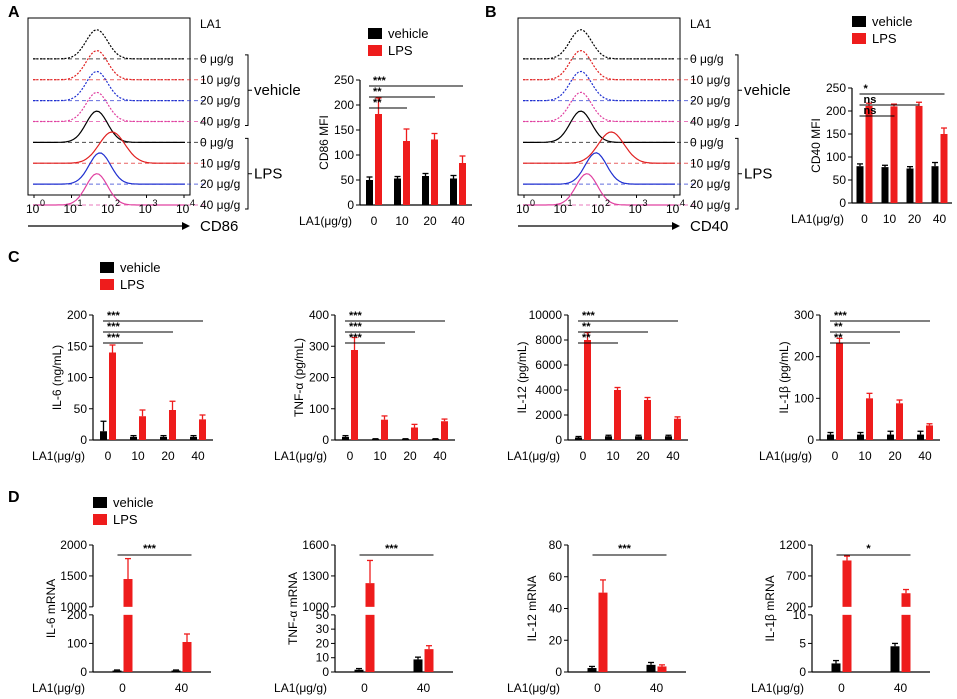 The image size is (957, 699). Describe the element at coordinates (792, 545) in the screenshot. I see `y-tick-label: 1200` at that location.